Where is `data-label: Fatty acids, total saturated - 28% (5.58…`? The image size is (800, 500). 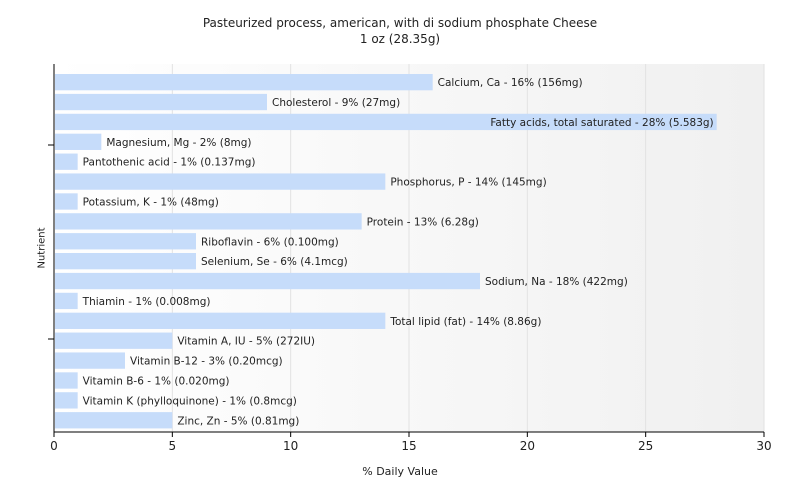 data-label: Fatty acids, total saturated - 28% (5.58… is located at coordinates (601, 123).